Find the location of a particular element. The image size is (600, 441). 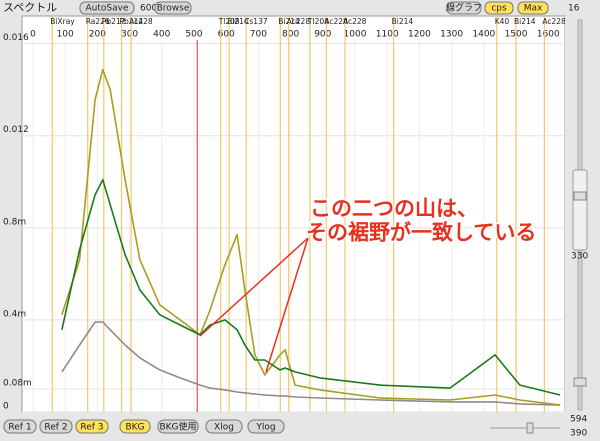

x-tick-label: 1100 is located at coordinates (387, 35).